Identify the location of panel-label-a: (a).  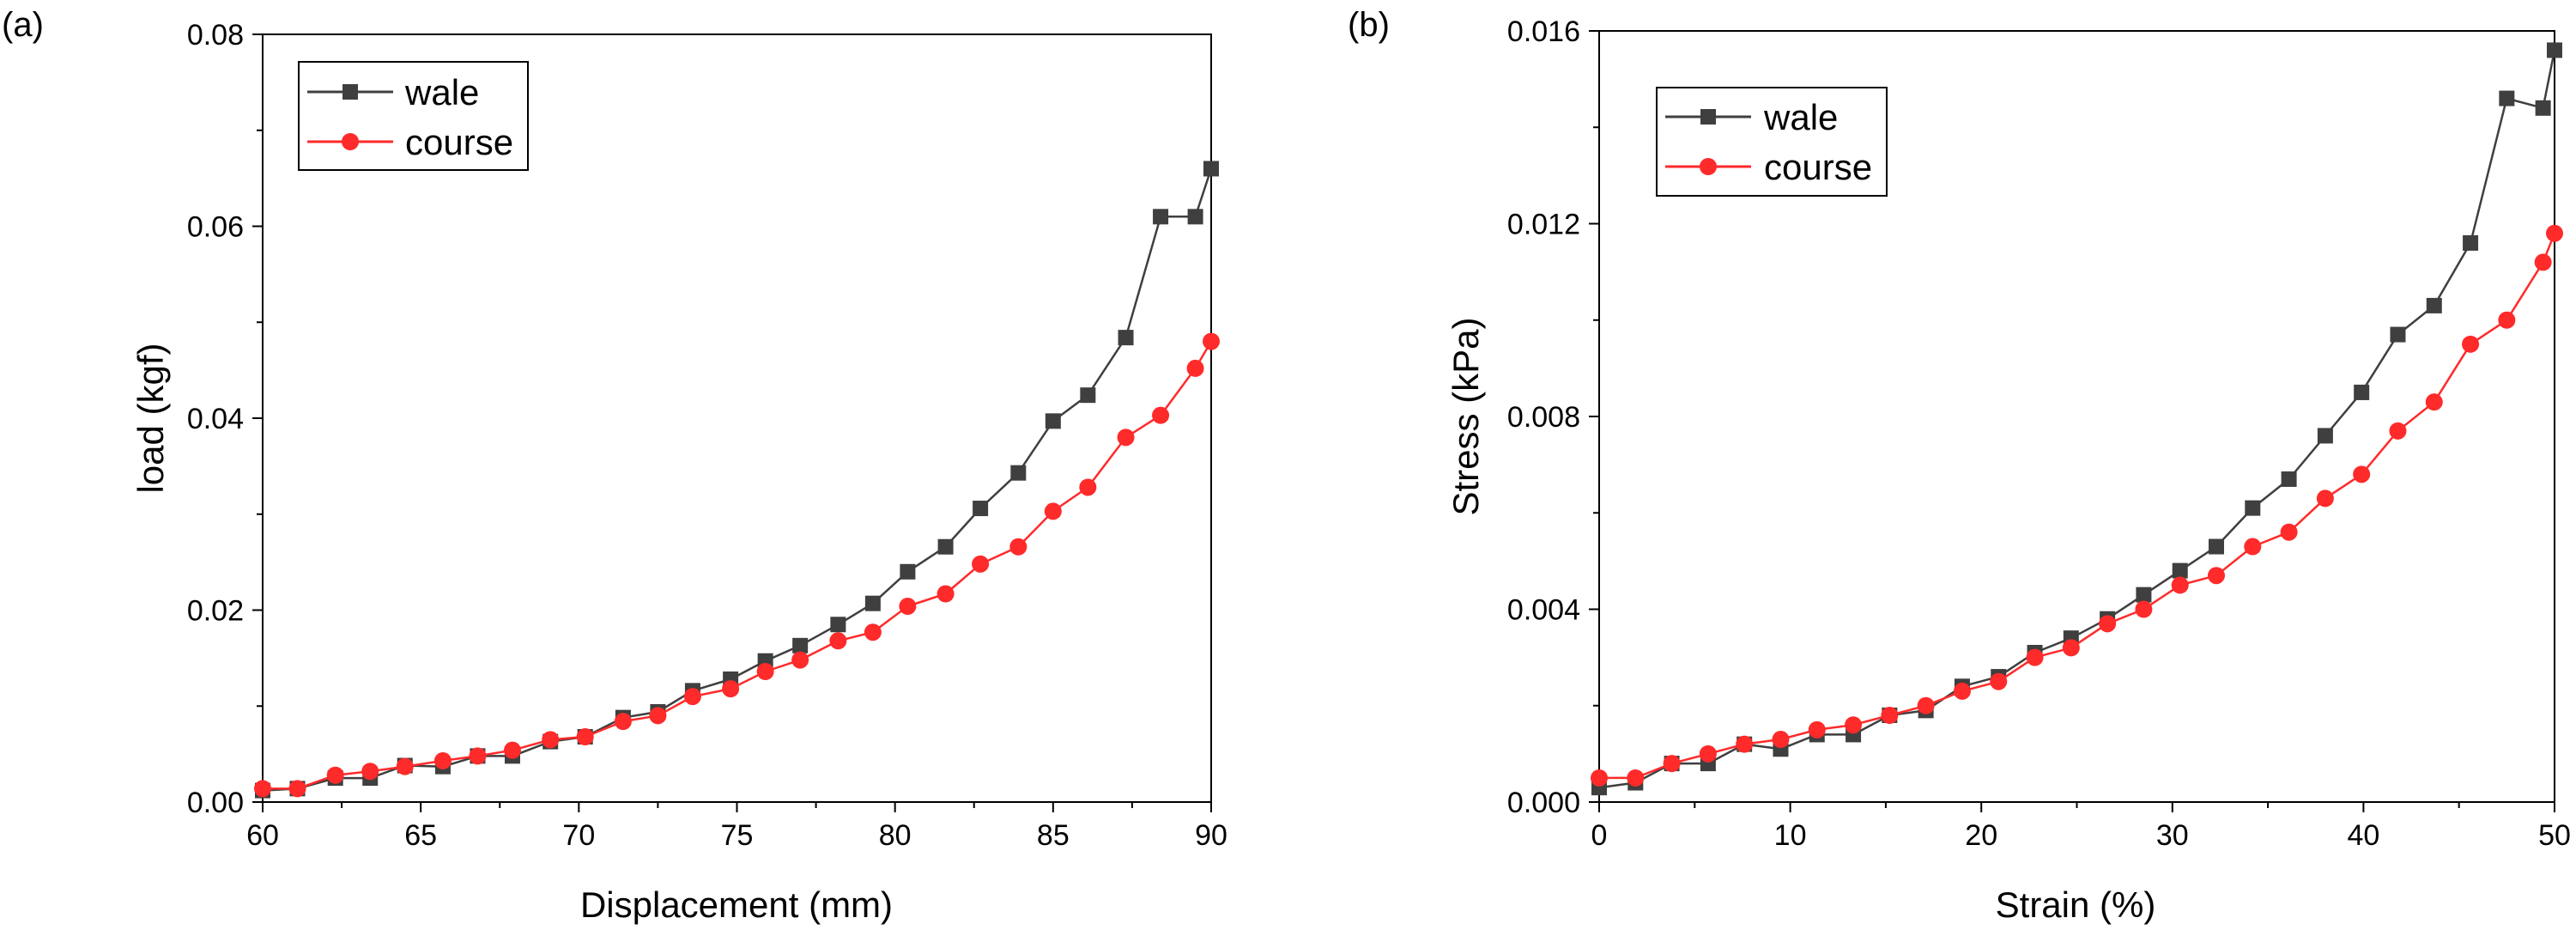
(23, 25).